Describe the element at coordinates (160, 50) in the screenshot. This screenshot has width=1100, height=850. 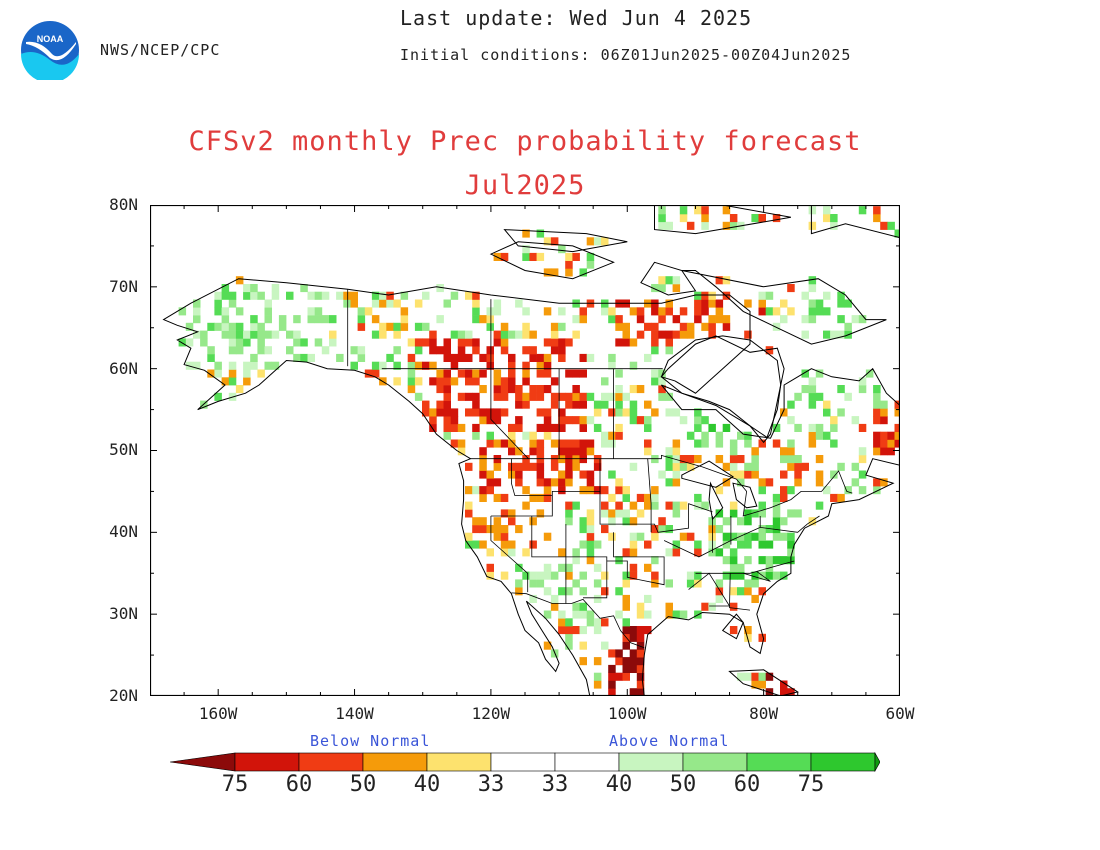
I see `org-label: NWS/NCEP/CPC` at that location.